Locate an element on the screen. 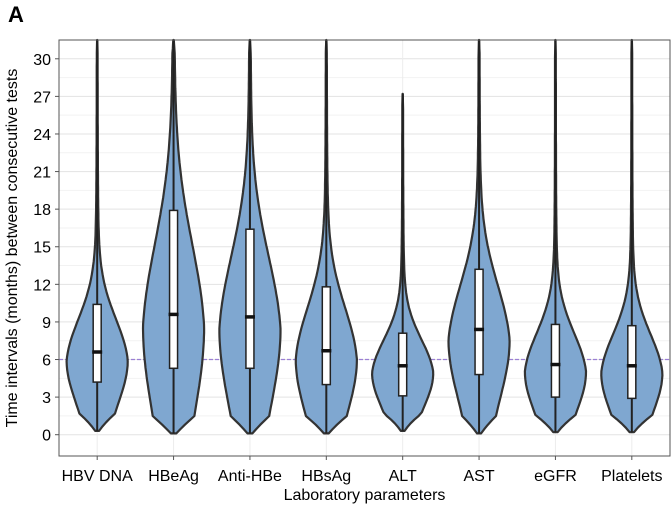 This screenshot has height=508, width=672. x-tick-label: Anti-HBe is located at coordinates (250, 476).